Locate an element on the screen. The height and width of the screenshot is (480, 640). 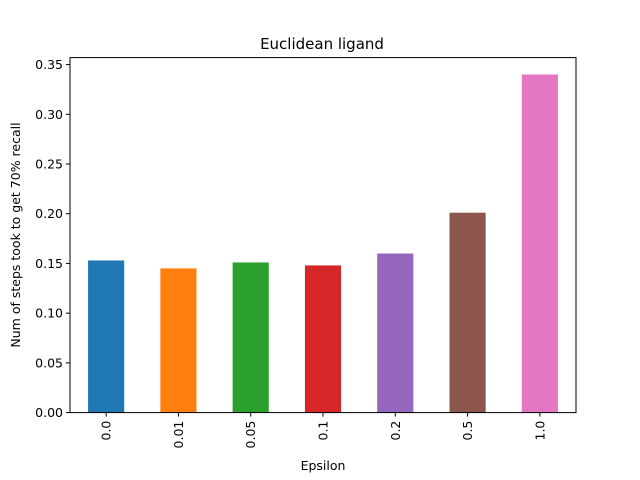
y-tick-label: 0.00 is located at coordinates (49, 412).